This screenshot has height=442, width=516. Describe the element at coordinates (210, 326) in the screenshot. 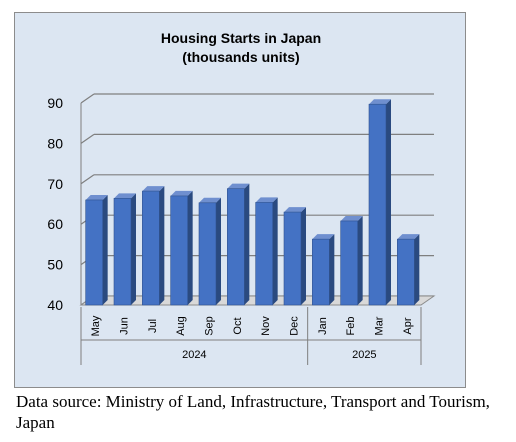

I see `x-tick-label: Sep` at that location.